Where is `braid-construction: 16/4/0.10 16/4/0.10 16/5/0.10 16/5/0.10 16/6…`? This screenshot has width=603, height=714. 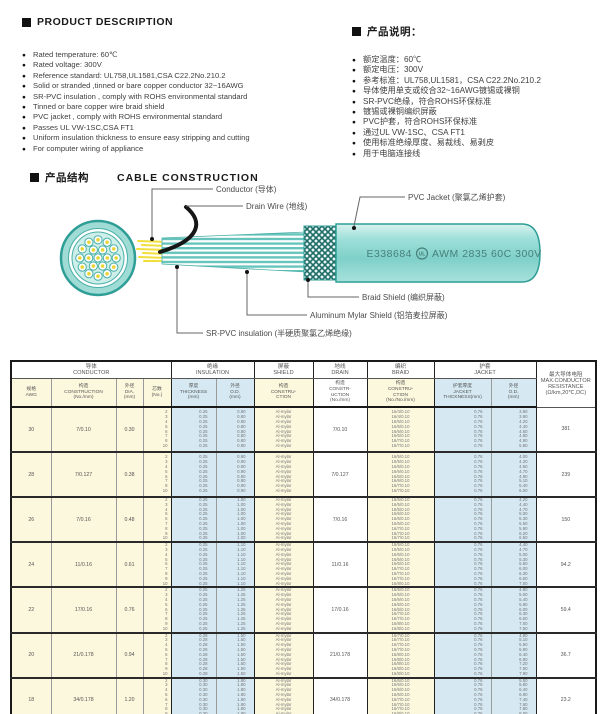
braid-construction: 16/4/0.10 16/4/0.10 16/5/0.10 16/5/0.10 16/6… is located at coordinates (401, 430).